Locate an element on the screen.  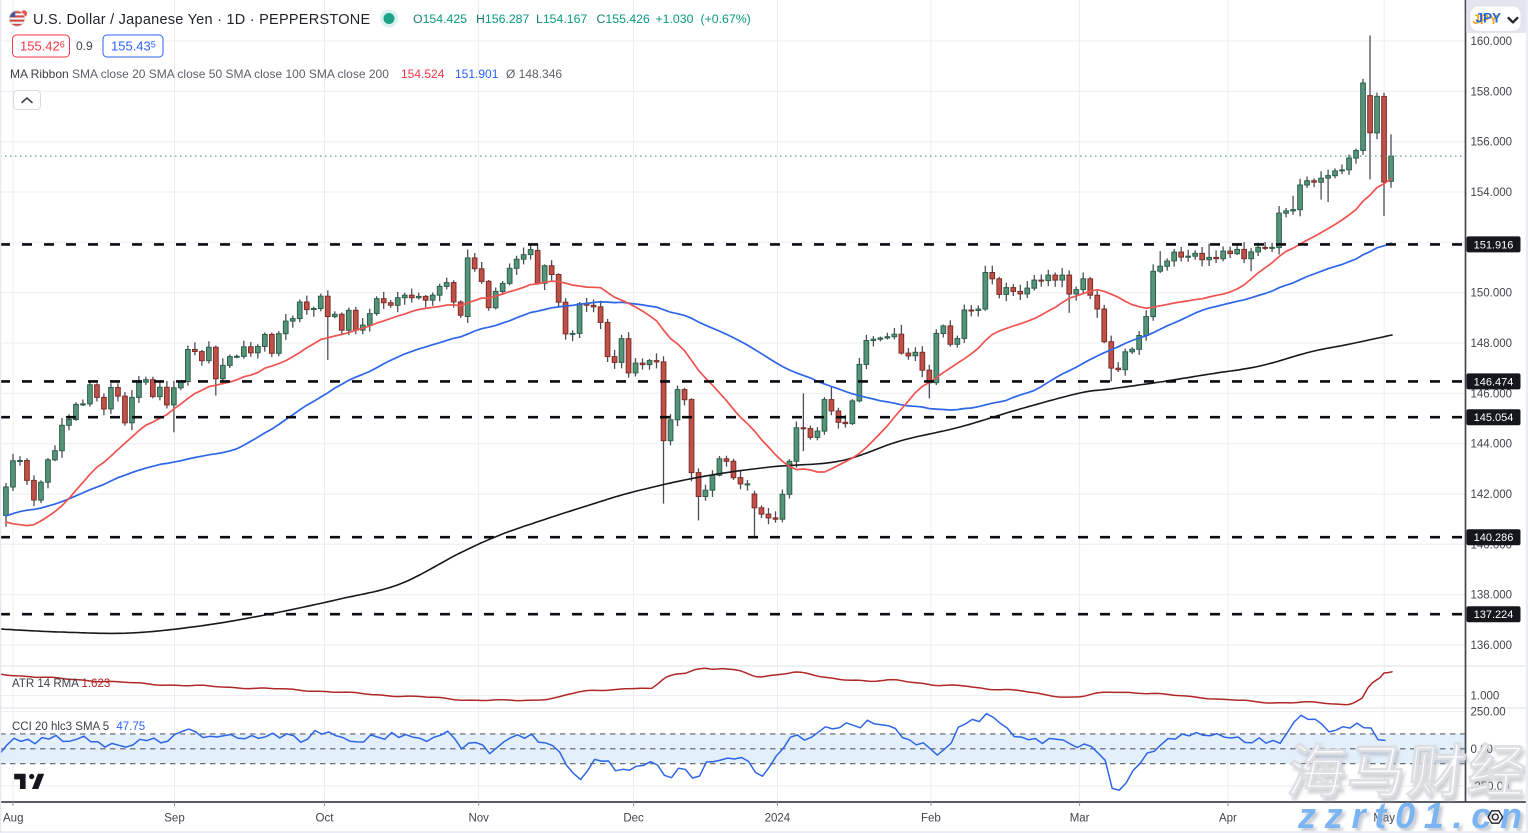
svg-text: 138.000 is located at coordinates (1492, 596).